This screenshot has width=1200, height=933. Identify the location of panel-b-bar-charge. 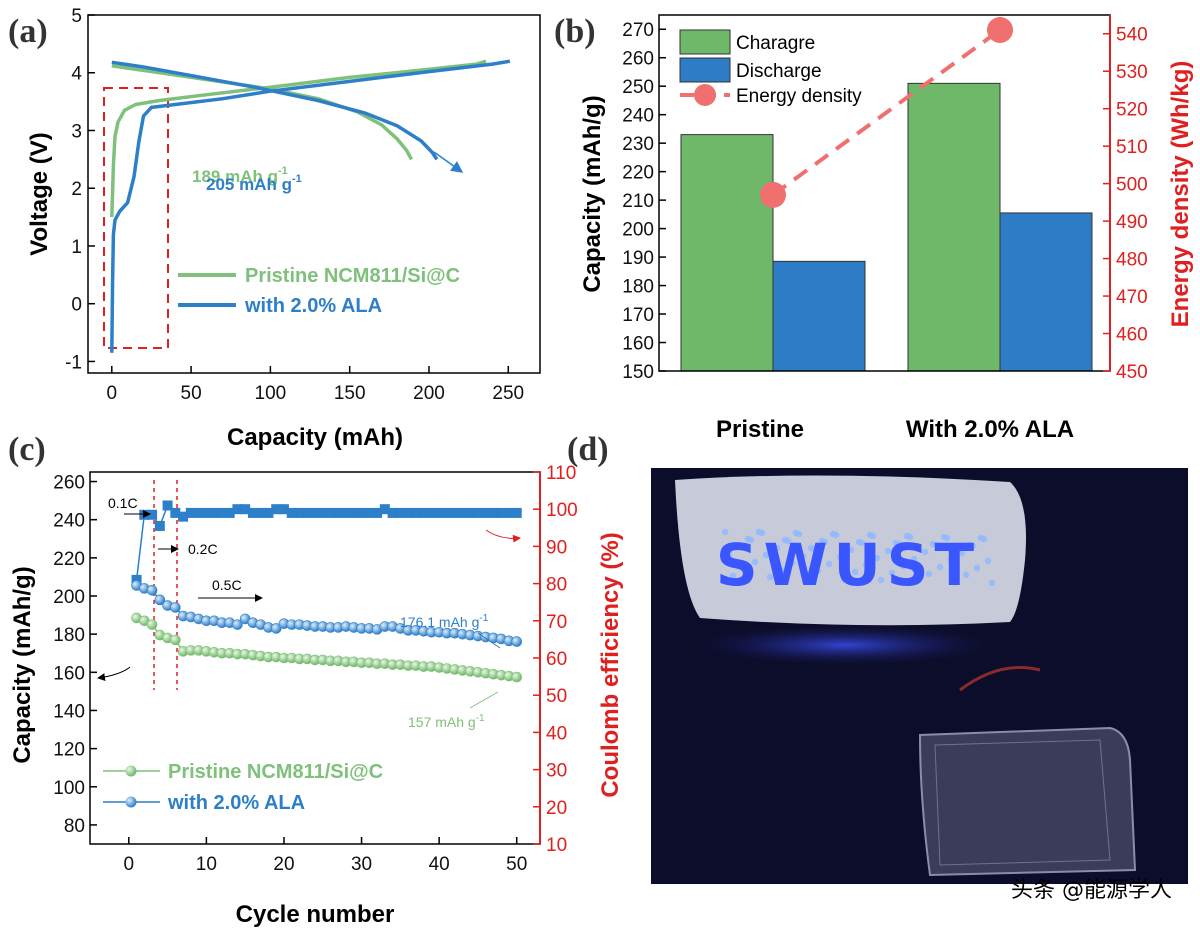
(727, 253).